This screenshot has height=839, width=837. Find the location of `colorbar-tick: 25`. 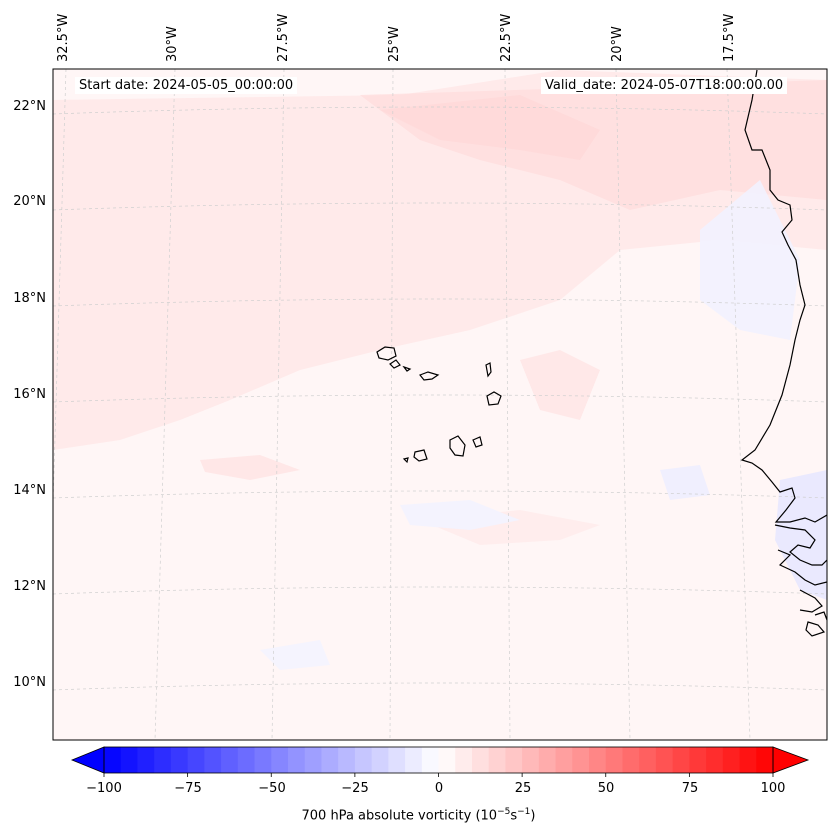

colorbar-tick: 25 is located at coordinates (523, 788).